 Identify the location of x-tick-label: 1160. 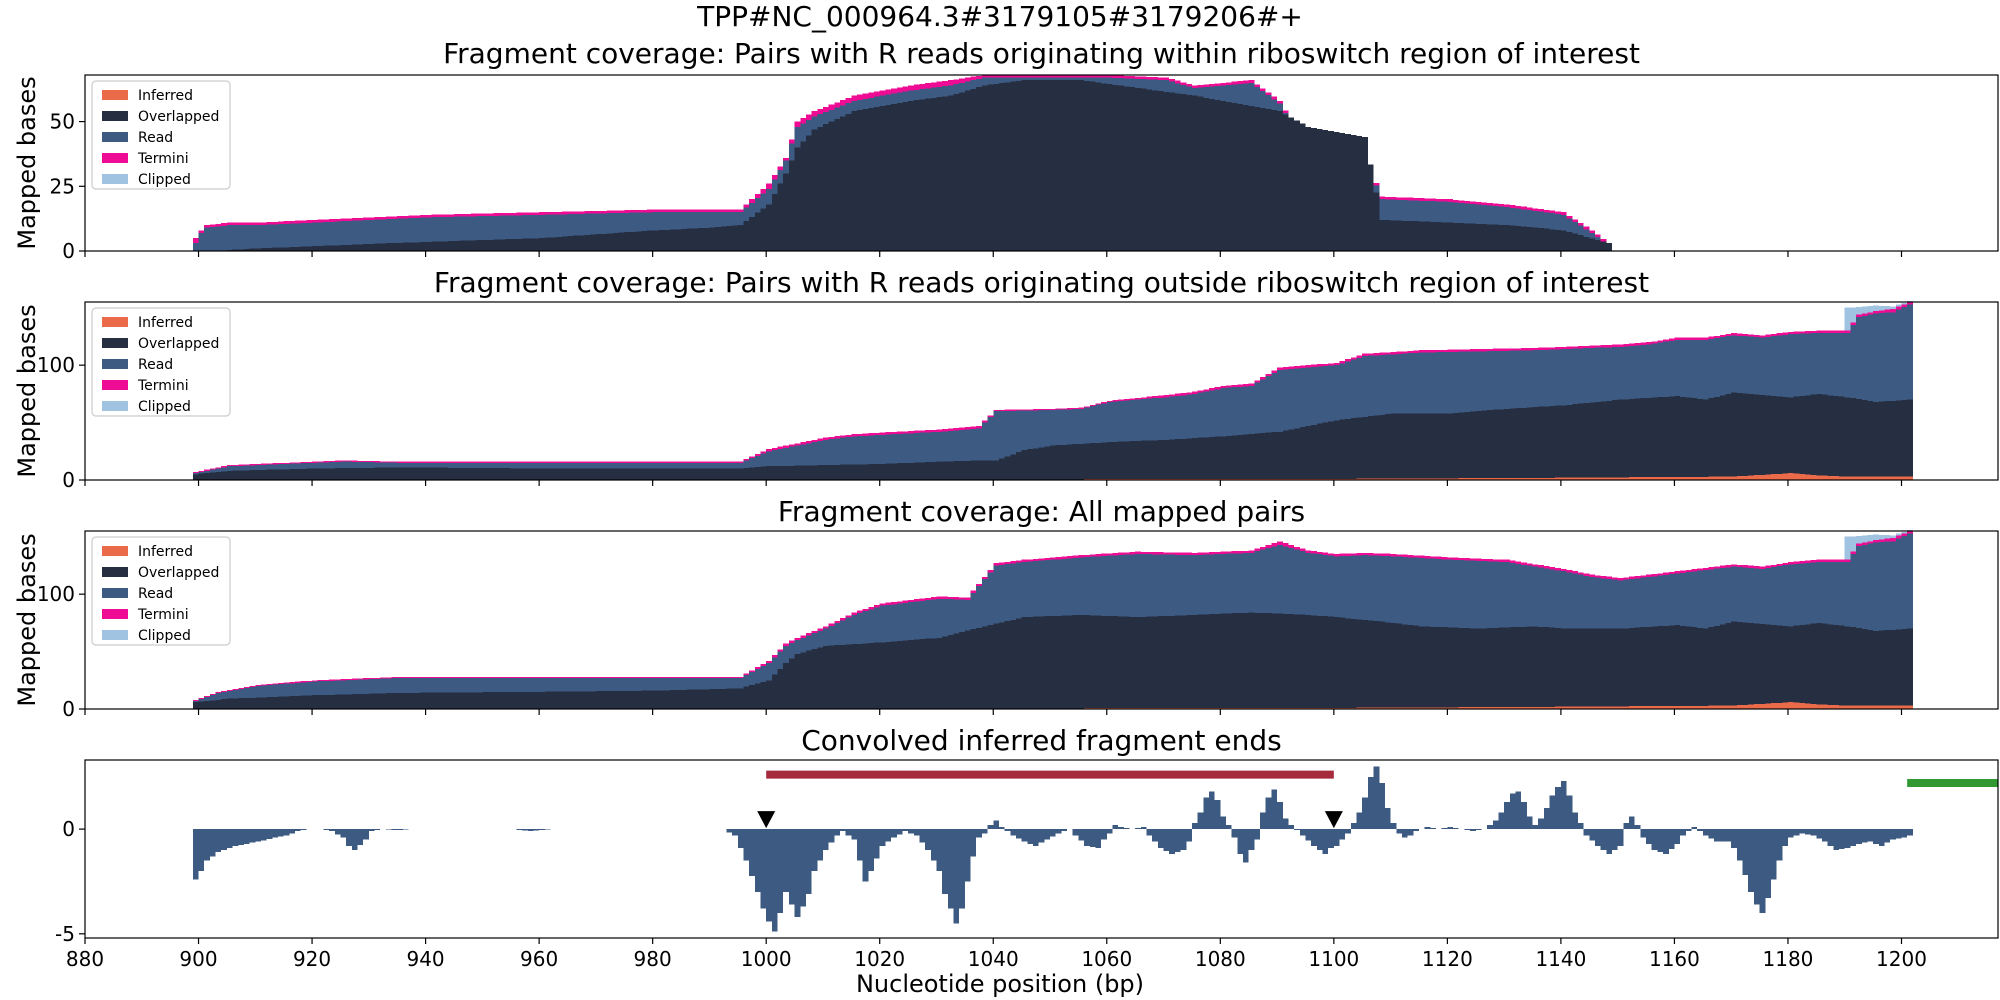
(1674, 959).